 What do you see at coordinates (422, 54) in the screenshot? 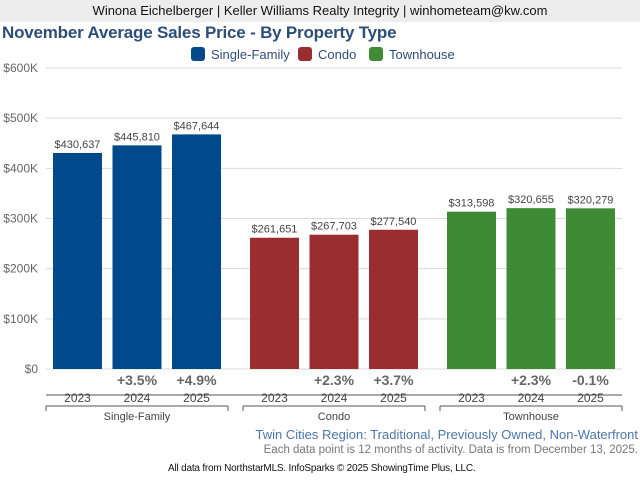
I see `legend-label: Townhouse` at bounding box center [422, 54].